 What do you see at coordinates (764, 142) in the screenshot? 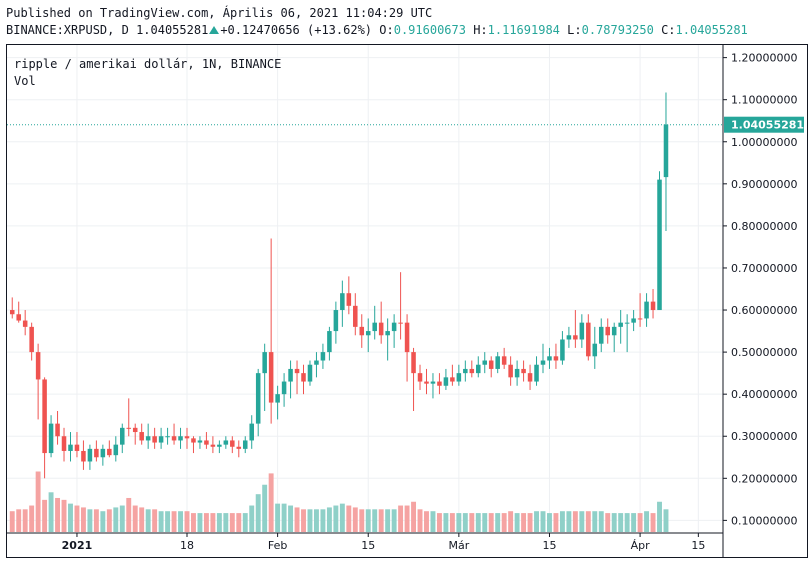
I see `y-tick-label: 1.00000000` at bounding box center [764, 142].